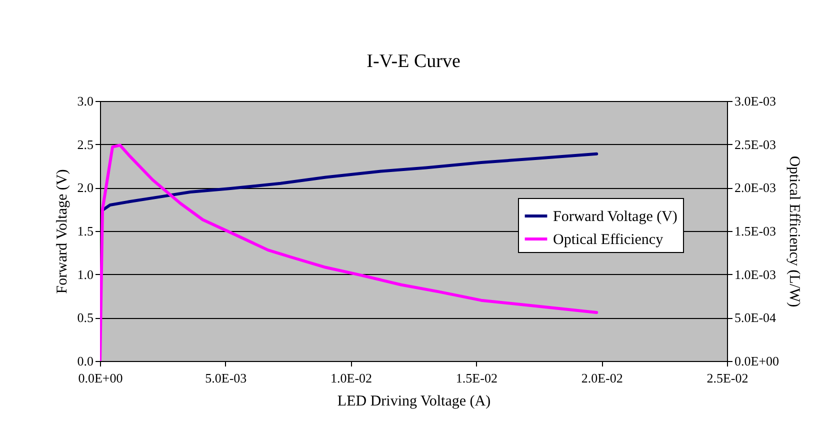 The height and width of the screenshot is (445, 834). I want to click on y-tick-label: 3.0, so click(85, 101).